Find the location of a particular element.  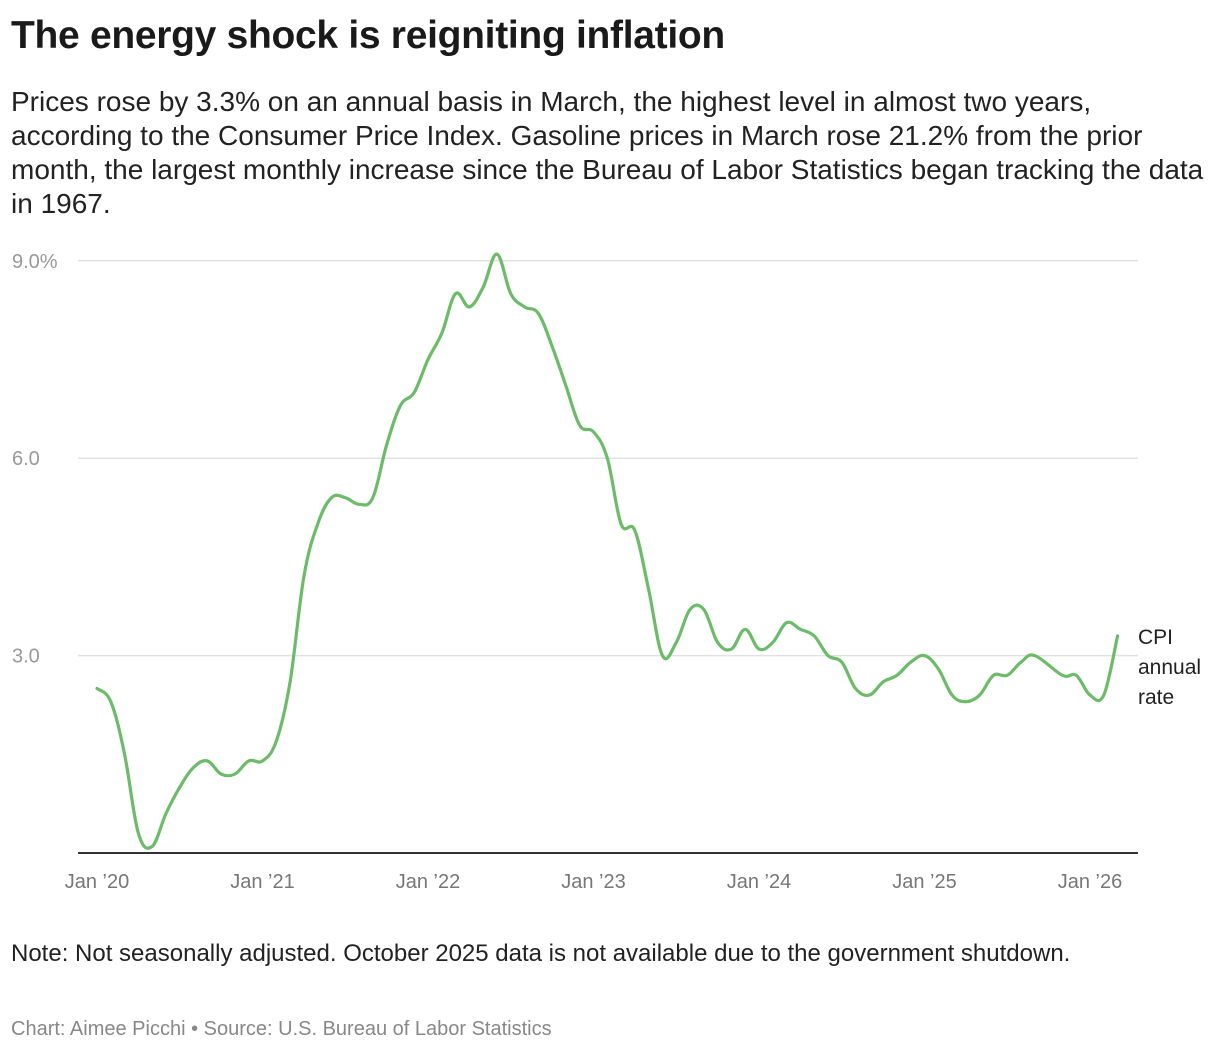

y-axis-ticks: 3.0 6.0 9.0% is located at coordinates (35, 459).